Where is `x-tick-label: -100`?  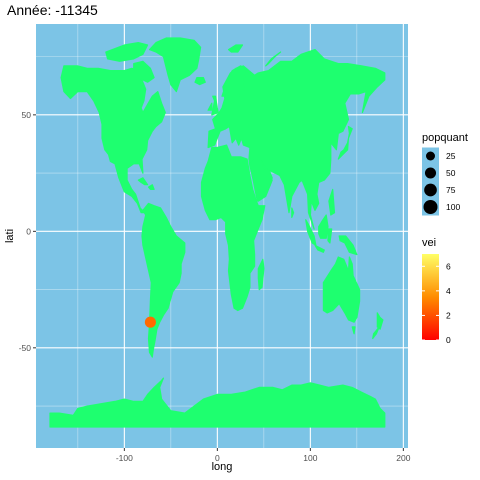
x-tick-label: -100 is located at coordinates (124, 458).